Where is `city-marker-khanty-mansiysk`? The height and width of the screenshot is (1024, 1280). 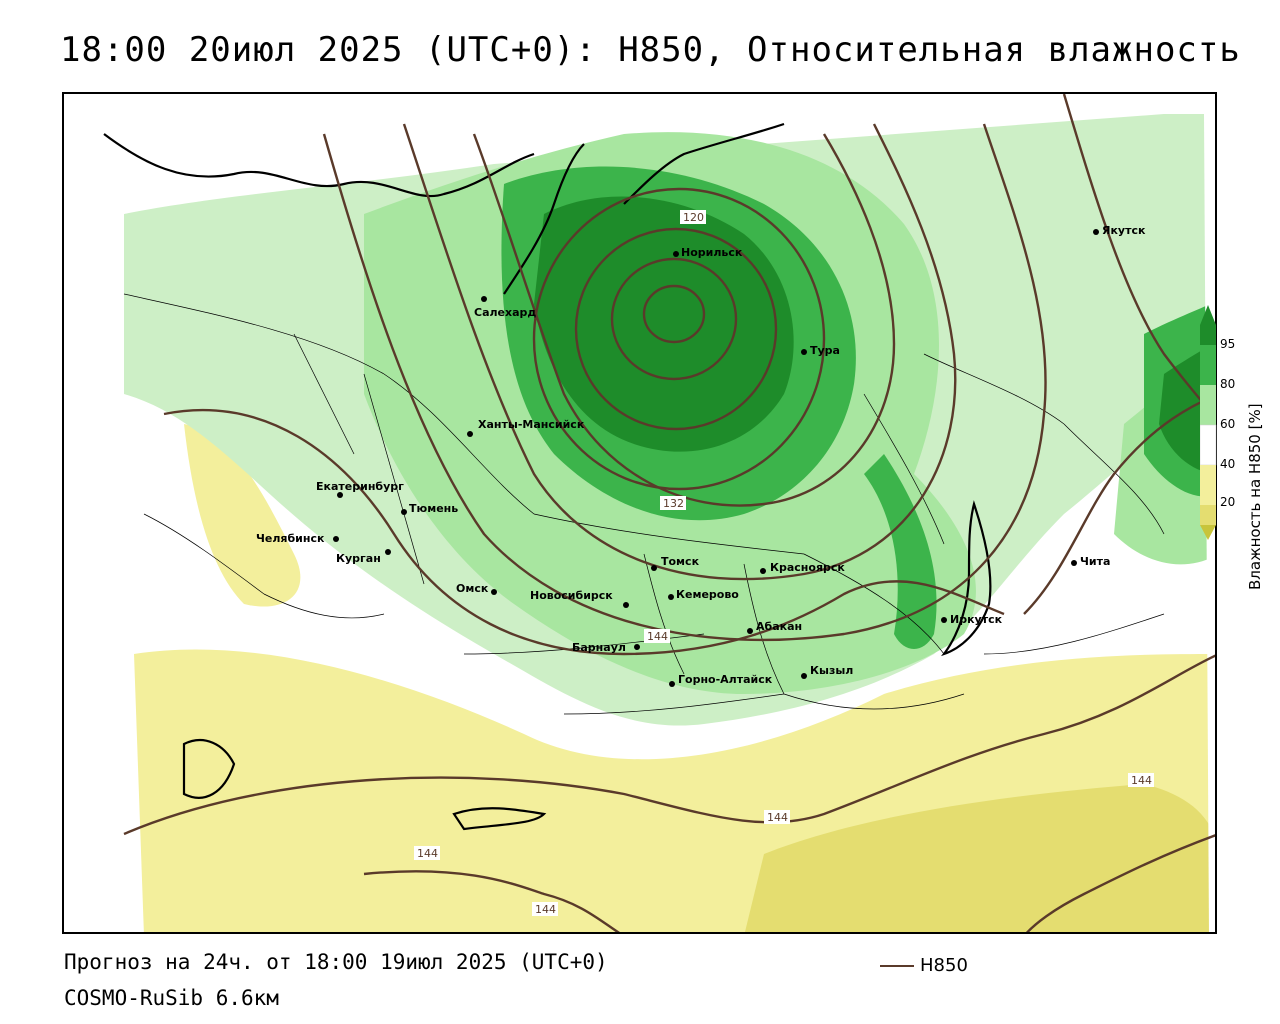 city-marker-khanty-mansiysk is located at coordinates (470, 434).